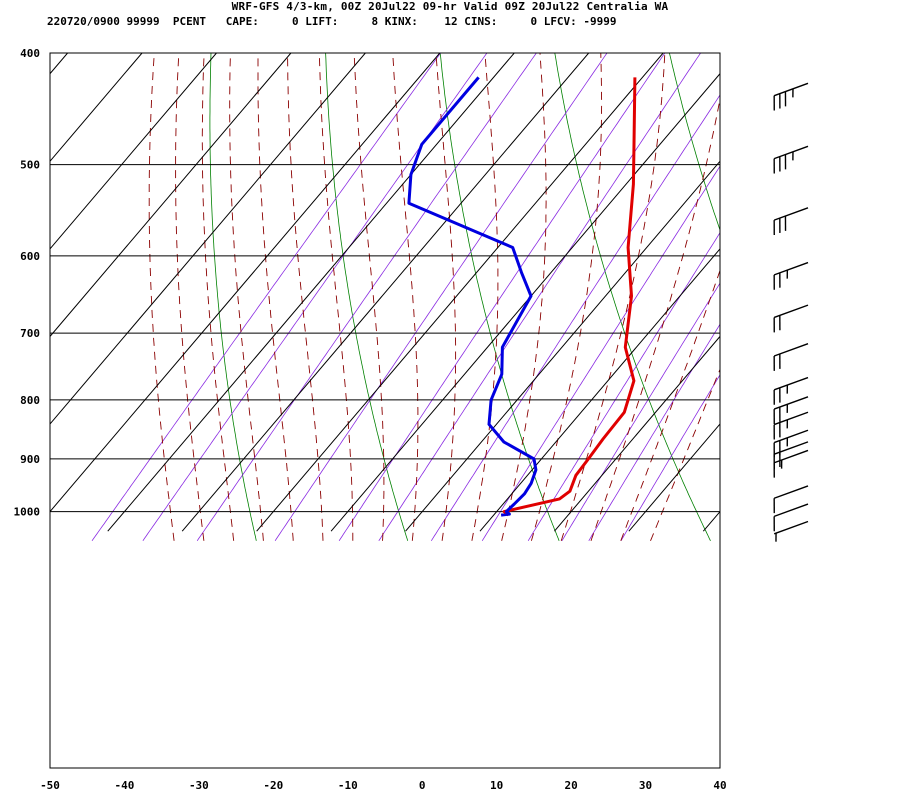  What do you see at coordinates (422, 785) in the screenshot?
I see `temperature-tick-label: 0` at bounding box center [422, 785].